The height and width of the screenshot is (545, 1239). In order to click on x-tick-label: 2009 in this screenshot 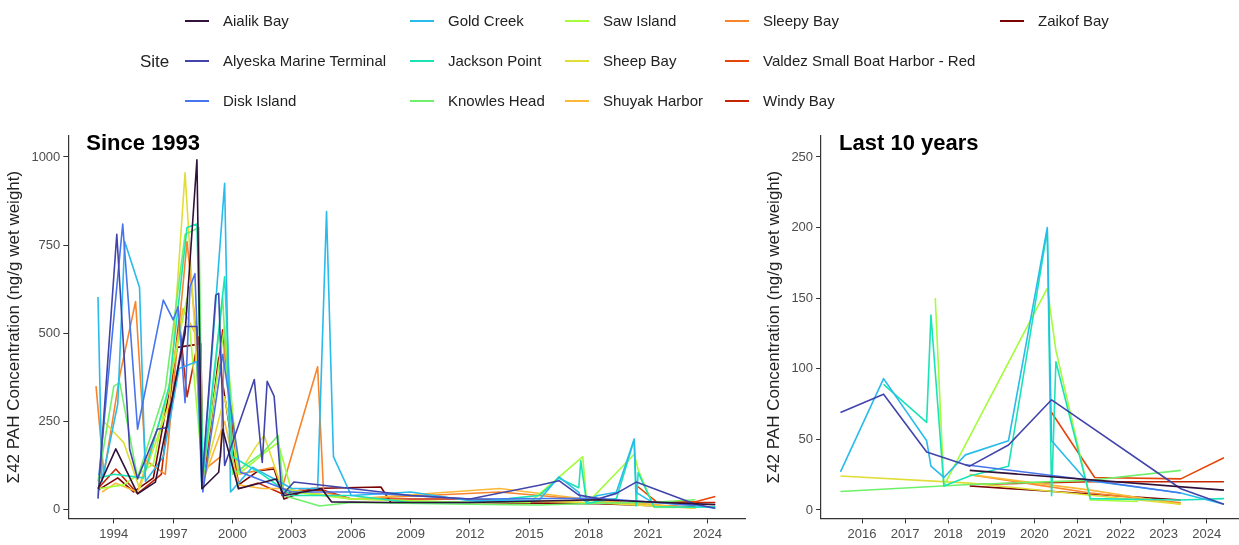, I will do `click(411, 533)`.